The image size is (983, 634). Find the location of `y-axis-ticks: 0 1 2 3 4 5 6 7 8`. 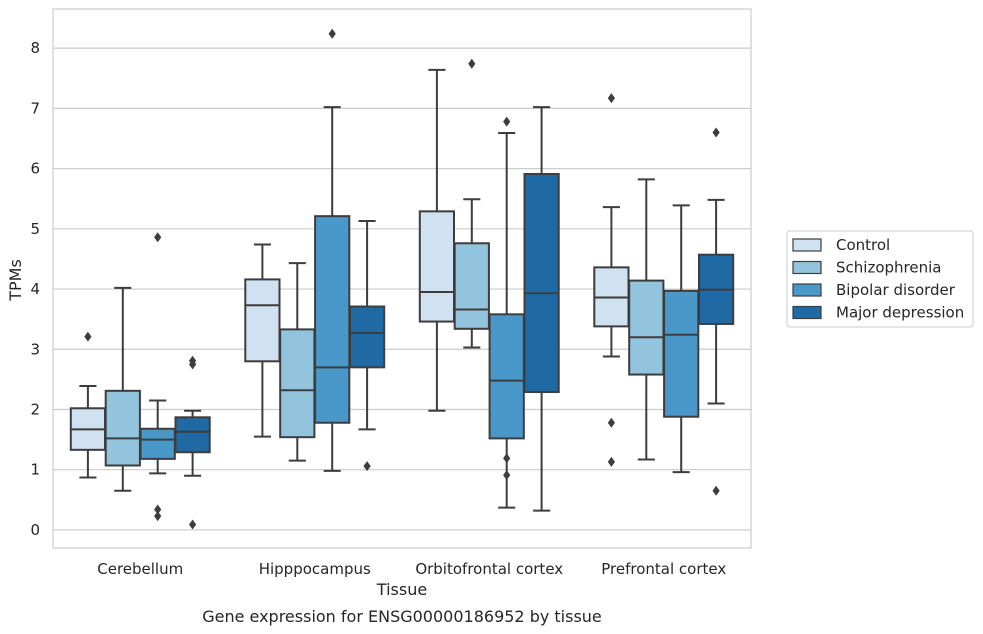

y-axis-ticks: 0 1 2 3 4 5 6 7 8 is located at coordinates (35, 289).